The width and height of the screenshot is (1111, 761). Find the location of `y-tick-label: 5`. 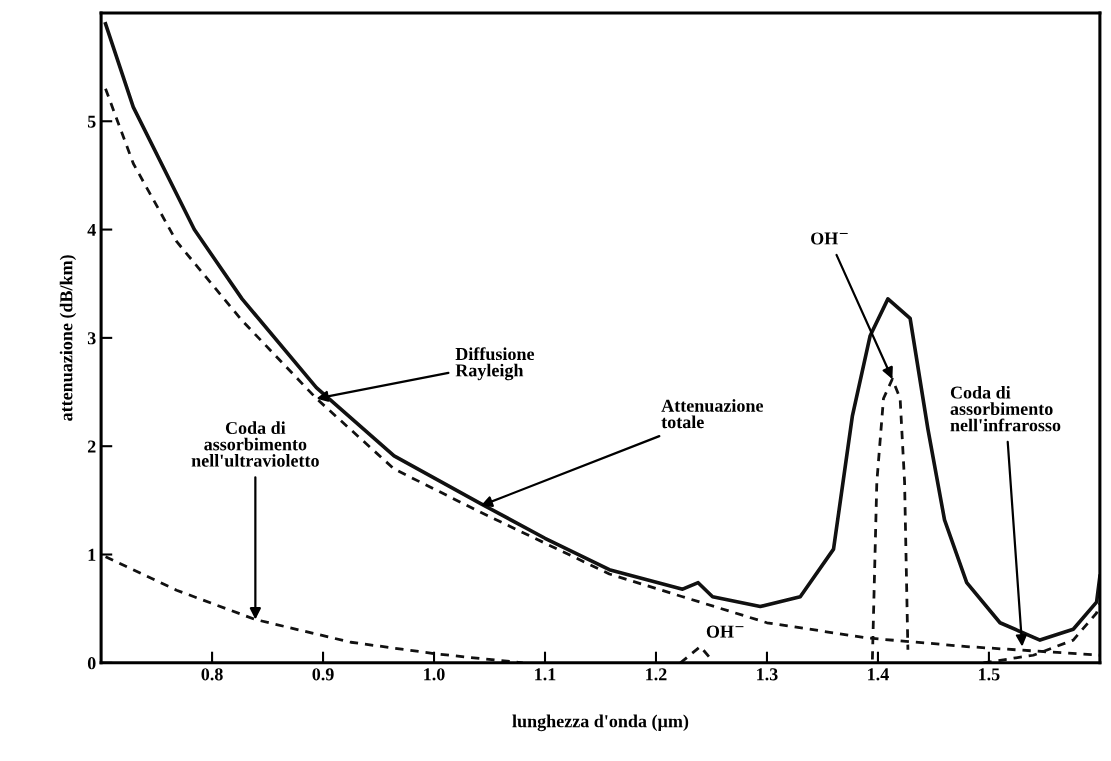

y-tick-label: 5 is located at coordinates (91, 121).